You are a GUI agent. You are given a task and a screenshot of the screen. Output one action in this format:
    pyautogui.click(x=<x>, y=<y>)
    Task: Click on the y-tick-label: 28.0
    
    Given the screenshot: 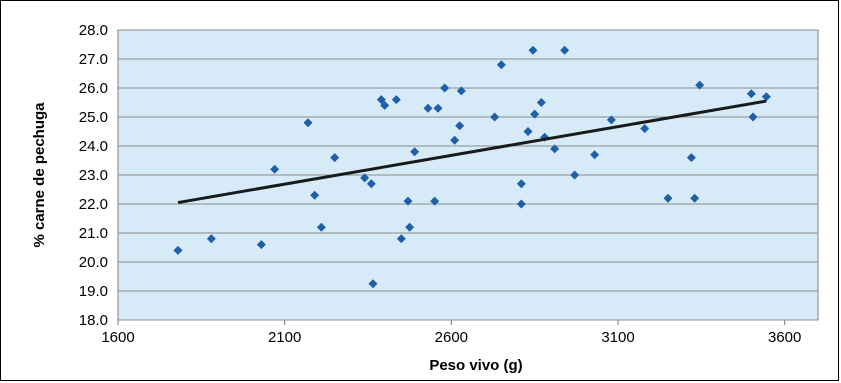 What is the action you would take?
    pyautogui.click(x=93, y=30)
    